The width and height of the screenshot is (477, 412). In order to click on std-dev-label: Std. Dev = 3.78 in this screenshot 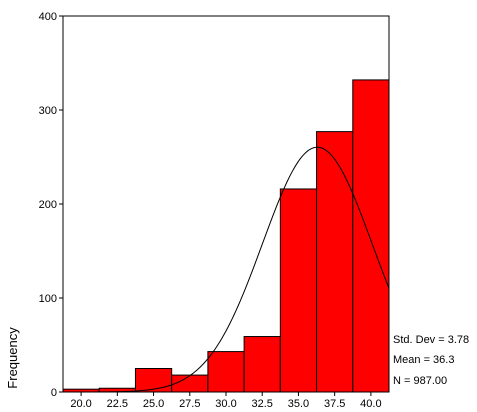, I will do `click(431, 340)`.